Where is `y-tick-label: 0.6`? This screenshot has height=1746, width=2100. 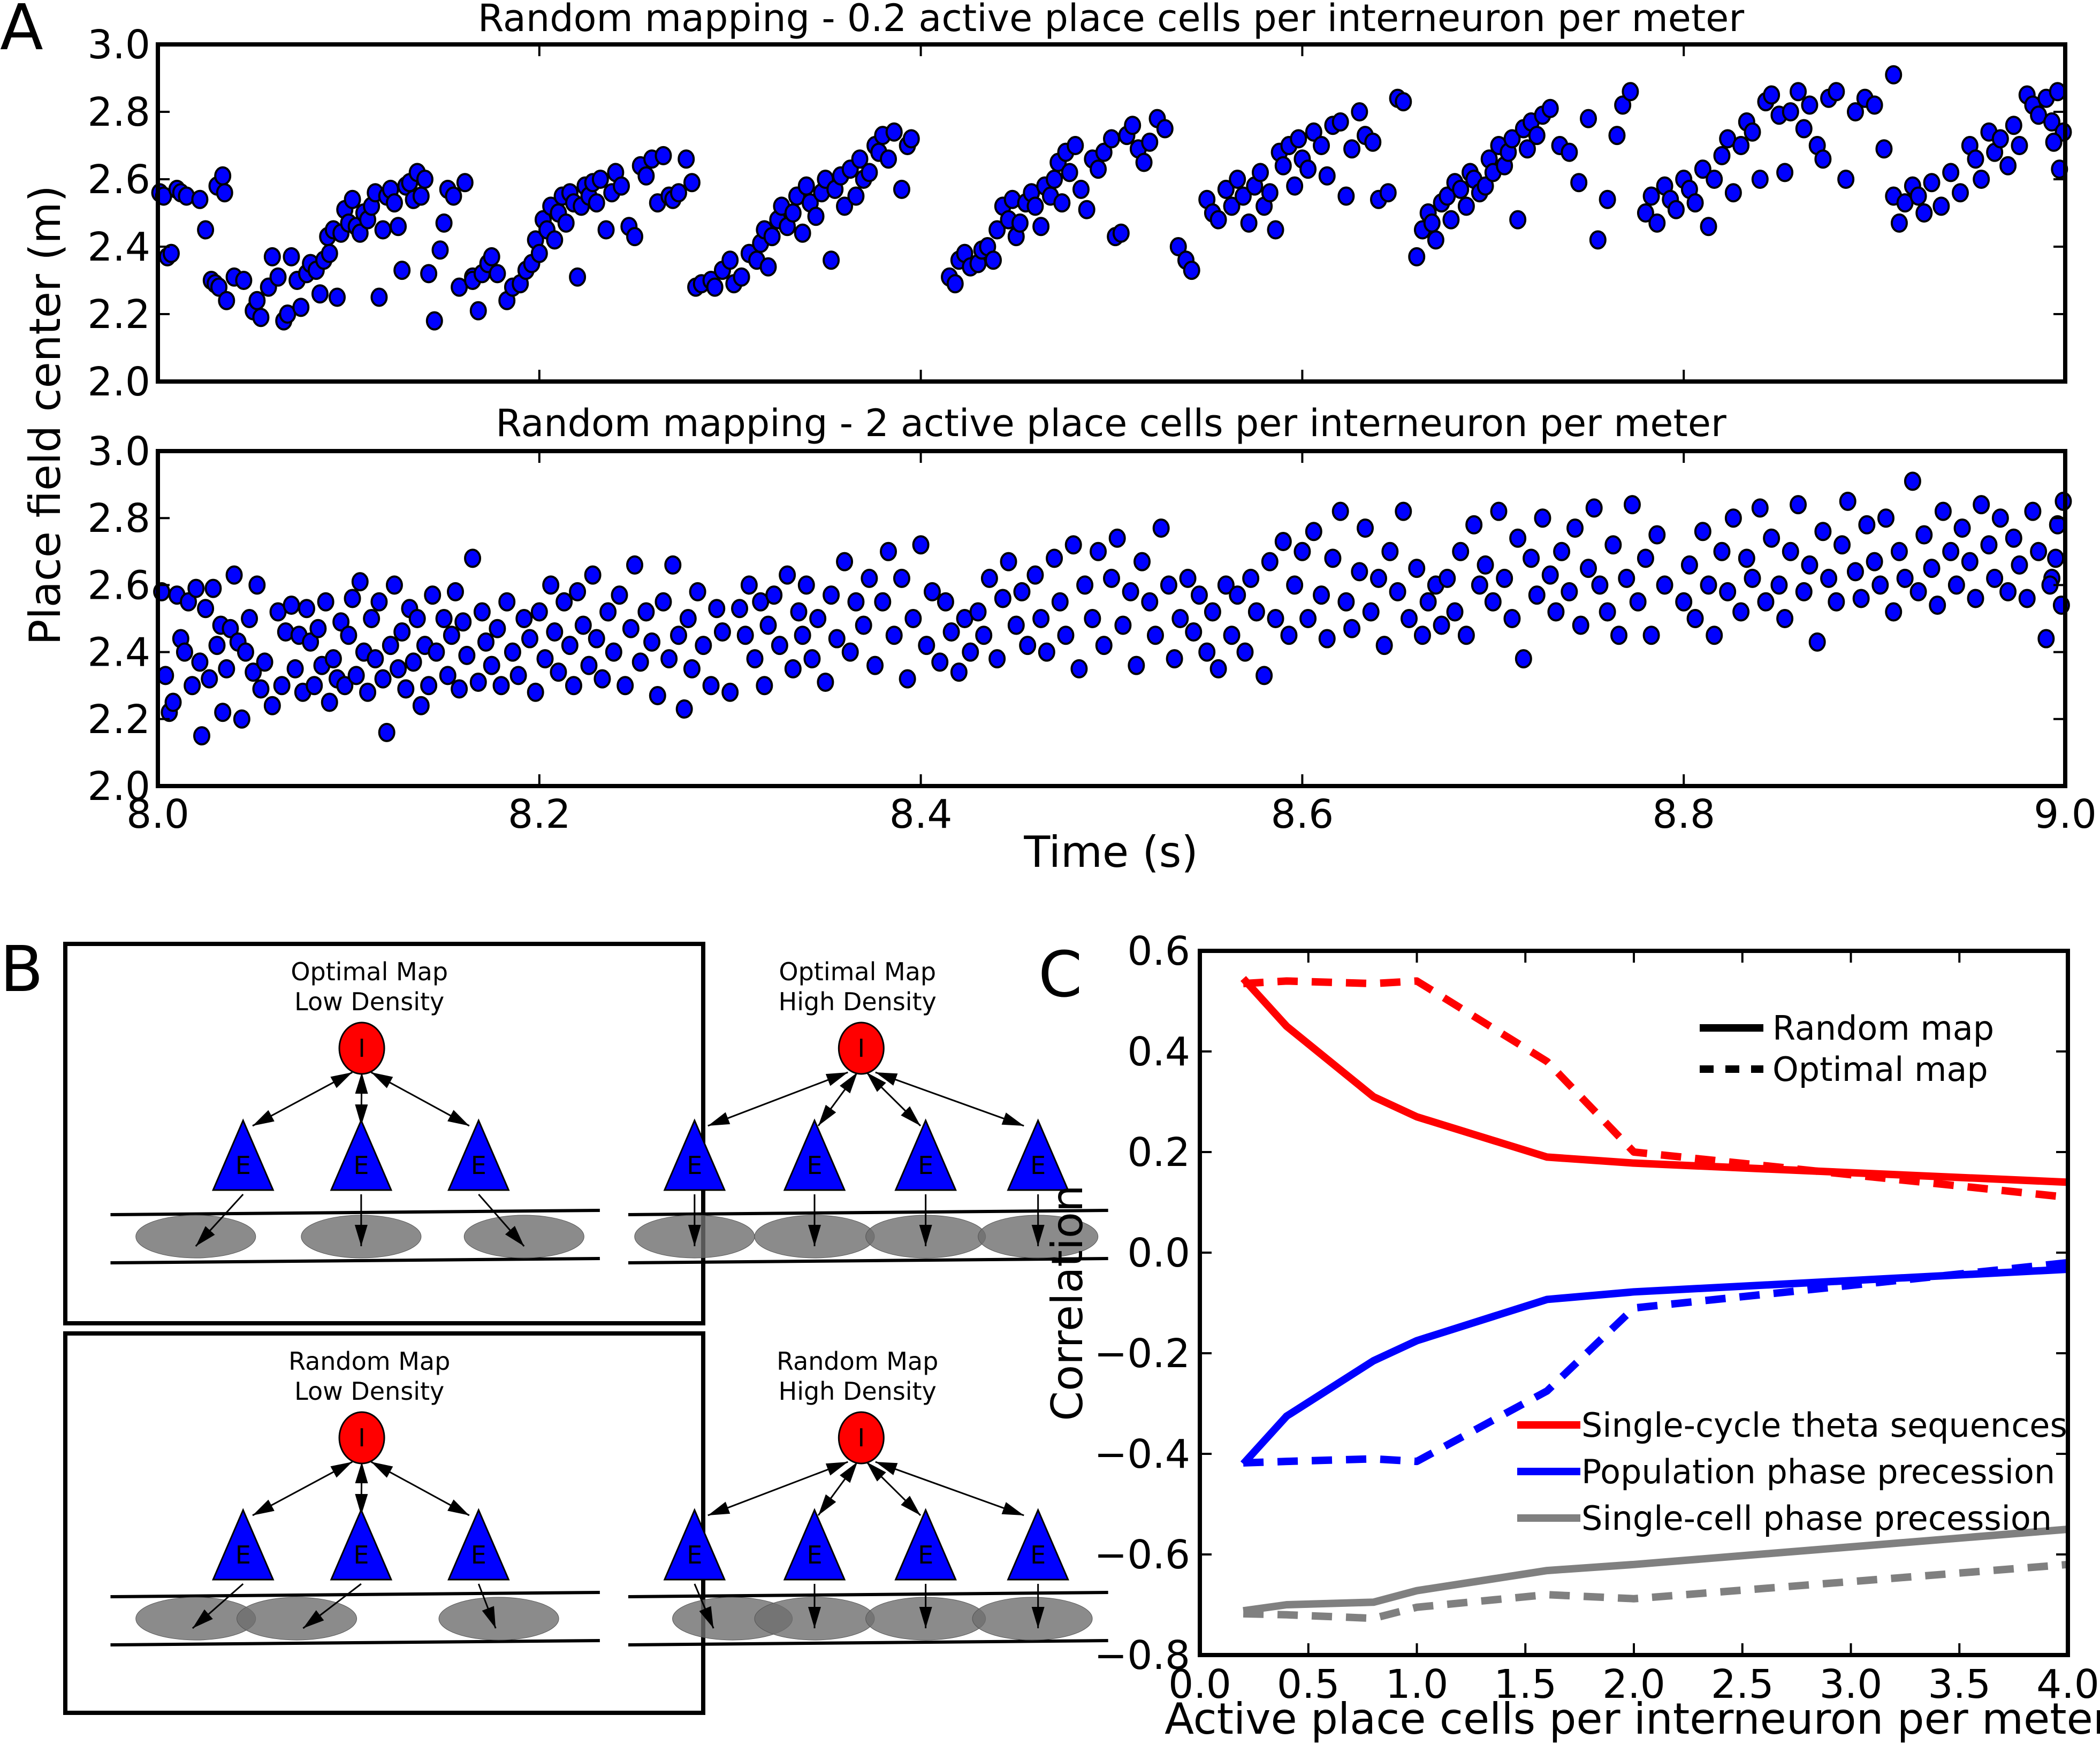 y-tick-label: 0.6 is located at coordinates (1158, 951).